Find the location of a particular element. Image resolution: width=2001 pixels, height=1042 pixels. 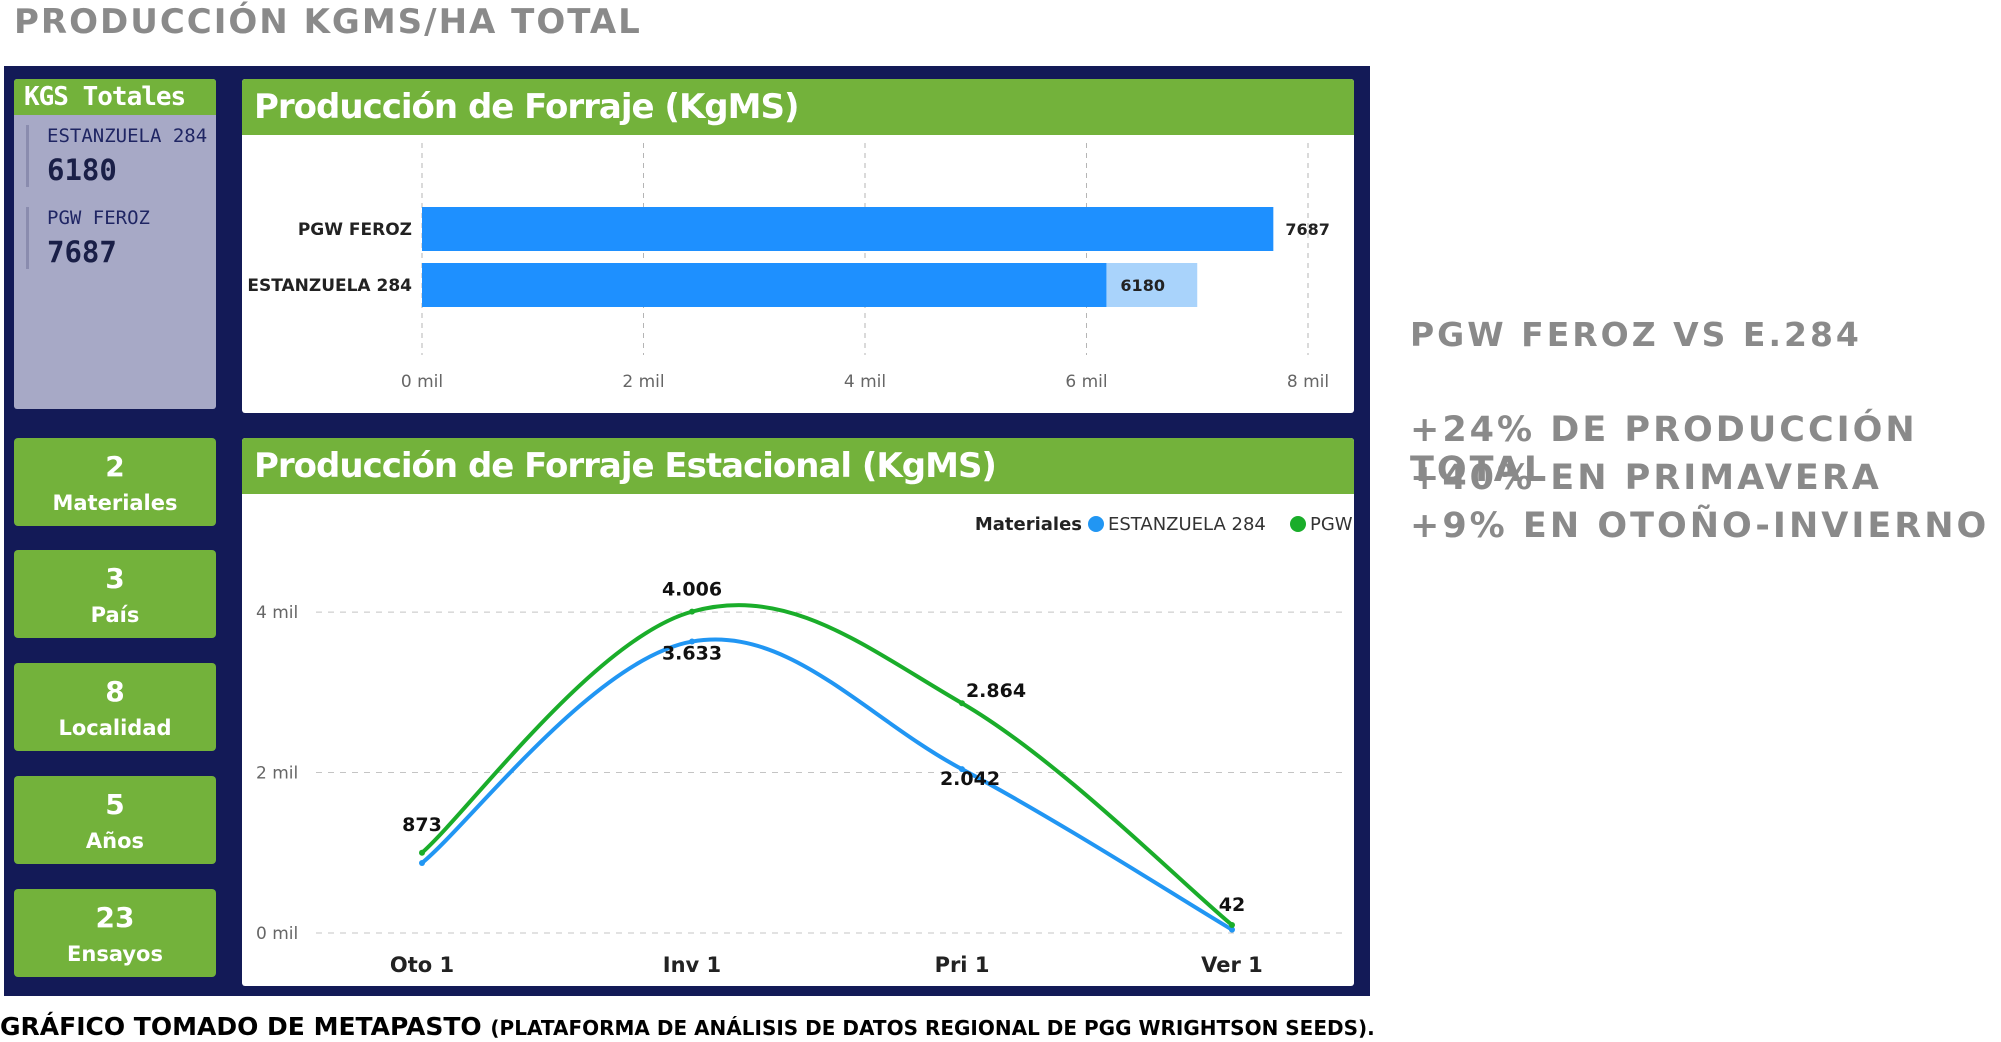

kgs-item-value: 7687 is located at coordinates (82, 252).